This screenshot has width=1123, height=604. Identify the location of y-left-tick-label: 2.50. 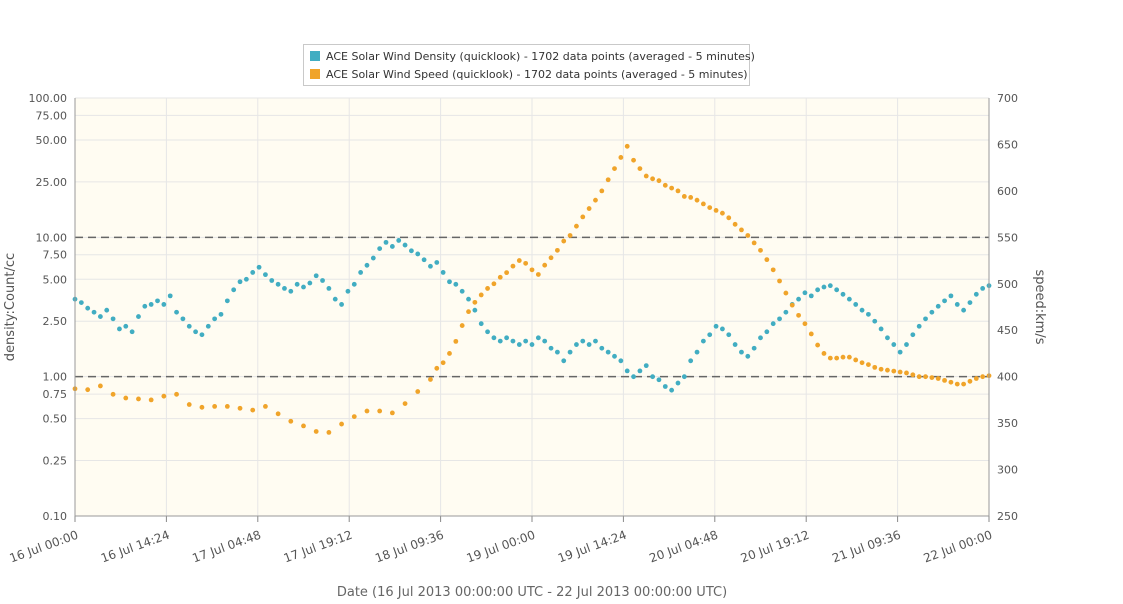
(55, 321).